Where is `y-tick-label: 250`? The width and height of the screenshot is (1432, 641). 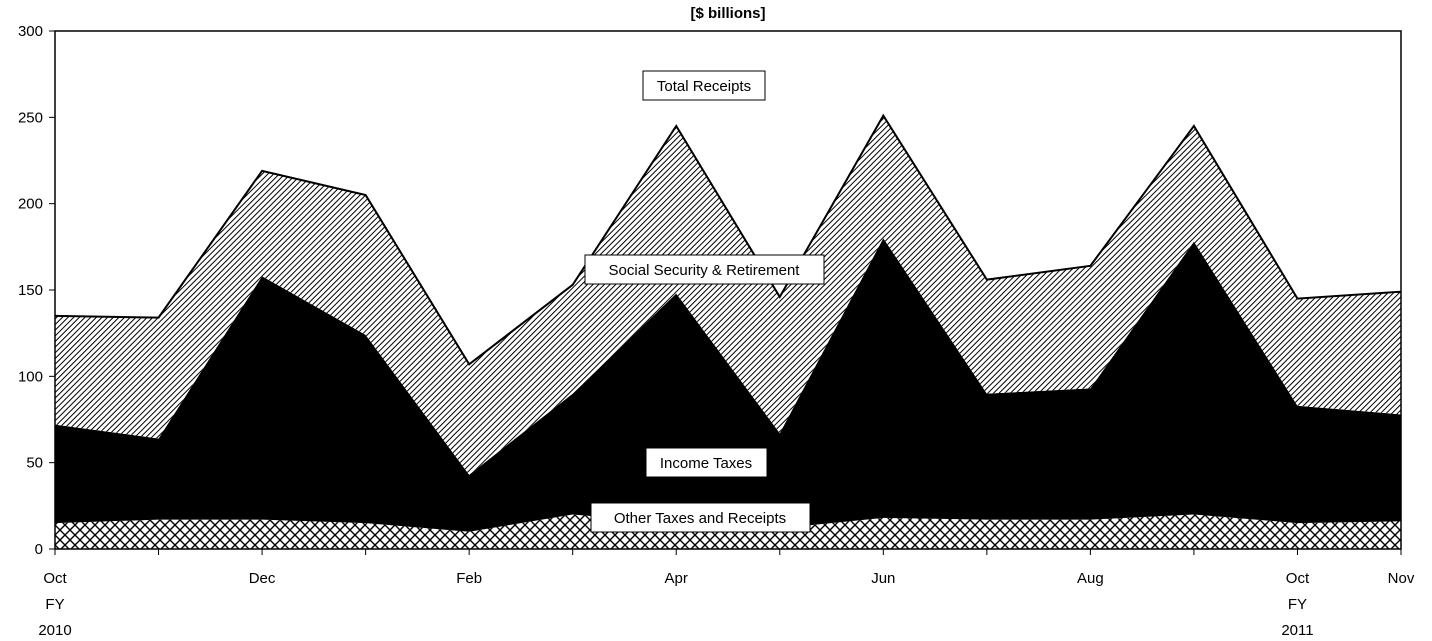
y-tick-label: 250 is located at coordinates (30, 117).